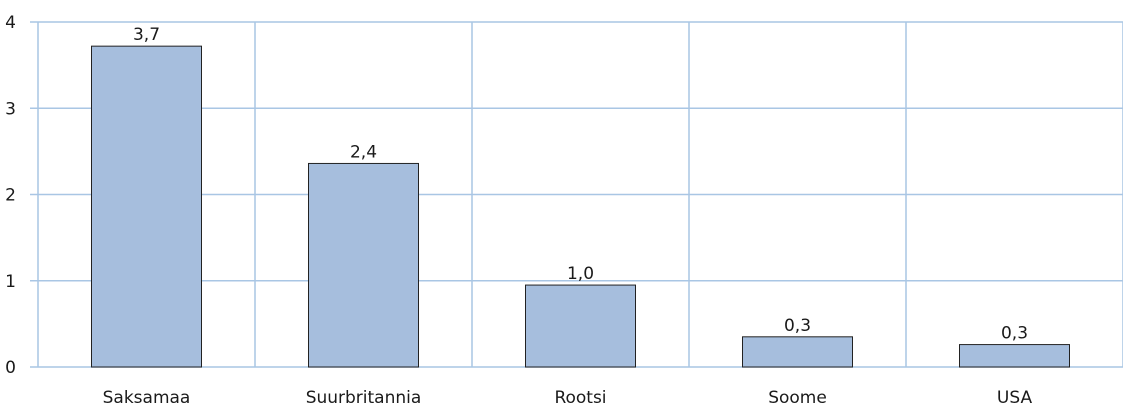 This screenshot has height=409, width=1123. I want to click on bar-rootsi, so click(580, 326).